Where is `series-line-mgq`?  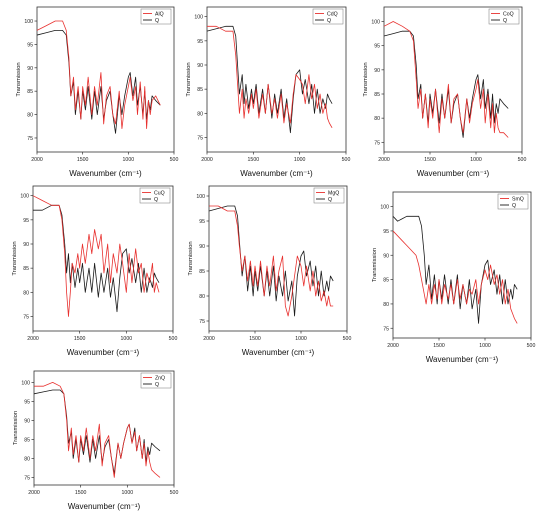 series-line-mgq is located at coordinates (271, 261).